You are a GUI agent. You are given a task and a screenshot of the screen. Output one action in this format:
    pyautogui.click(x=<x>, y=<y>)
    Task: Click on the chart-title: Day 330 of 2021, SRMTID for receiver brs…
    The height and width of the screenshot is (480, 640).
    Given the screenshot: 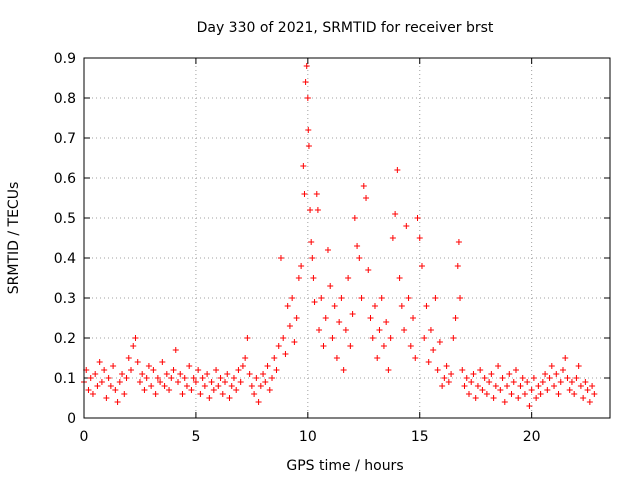 What is the action you would take?
    pyautogui.click(x=345, y=28)
    